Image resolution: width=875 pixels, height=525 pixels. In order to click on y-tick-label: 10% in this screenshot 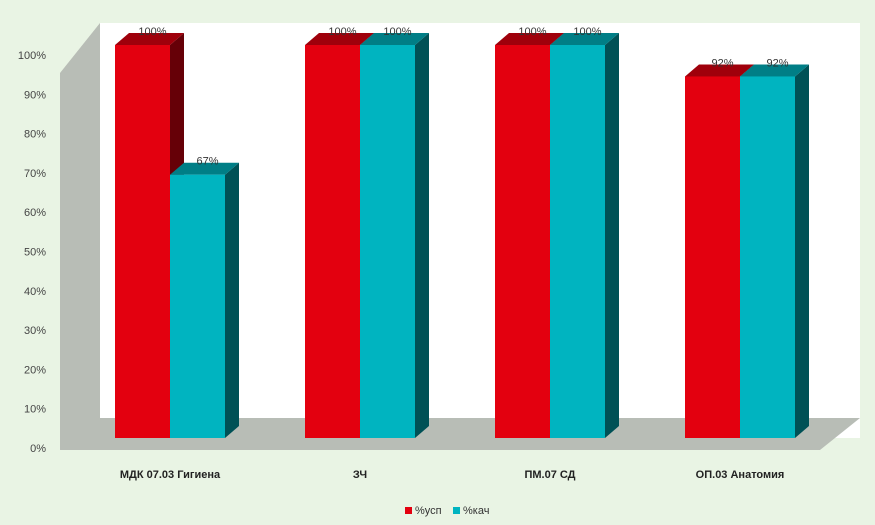, I will do `click(35, 410)`.